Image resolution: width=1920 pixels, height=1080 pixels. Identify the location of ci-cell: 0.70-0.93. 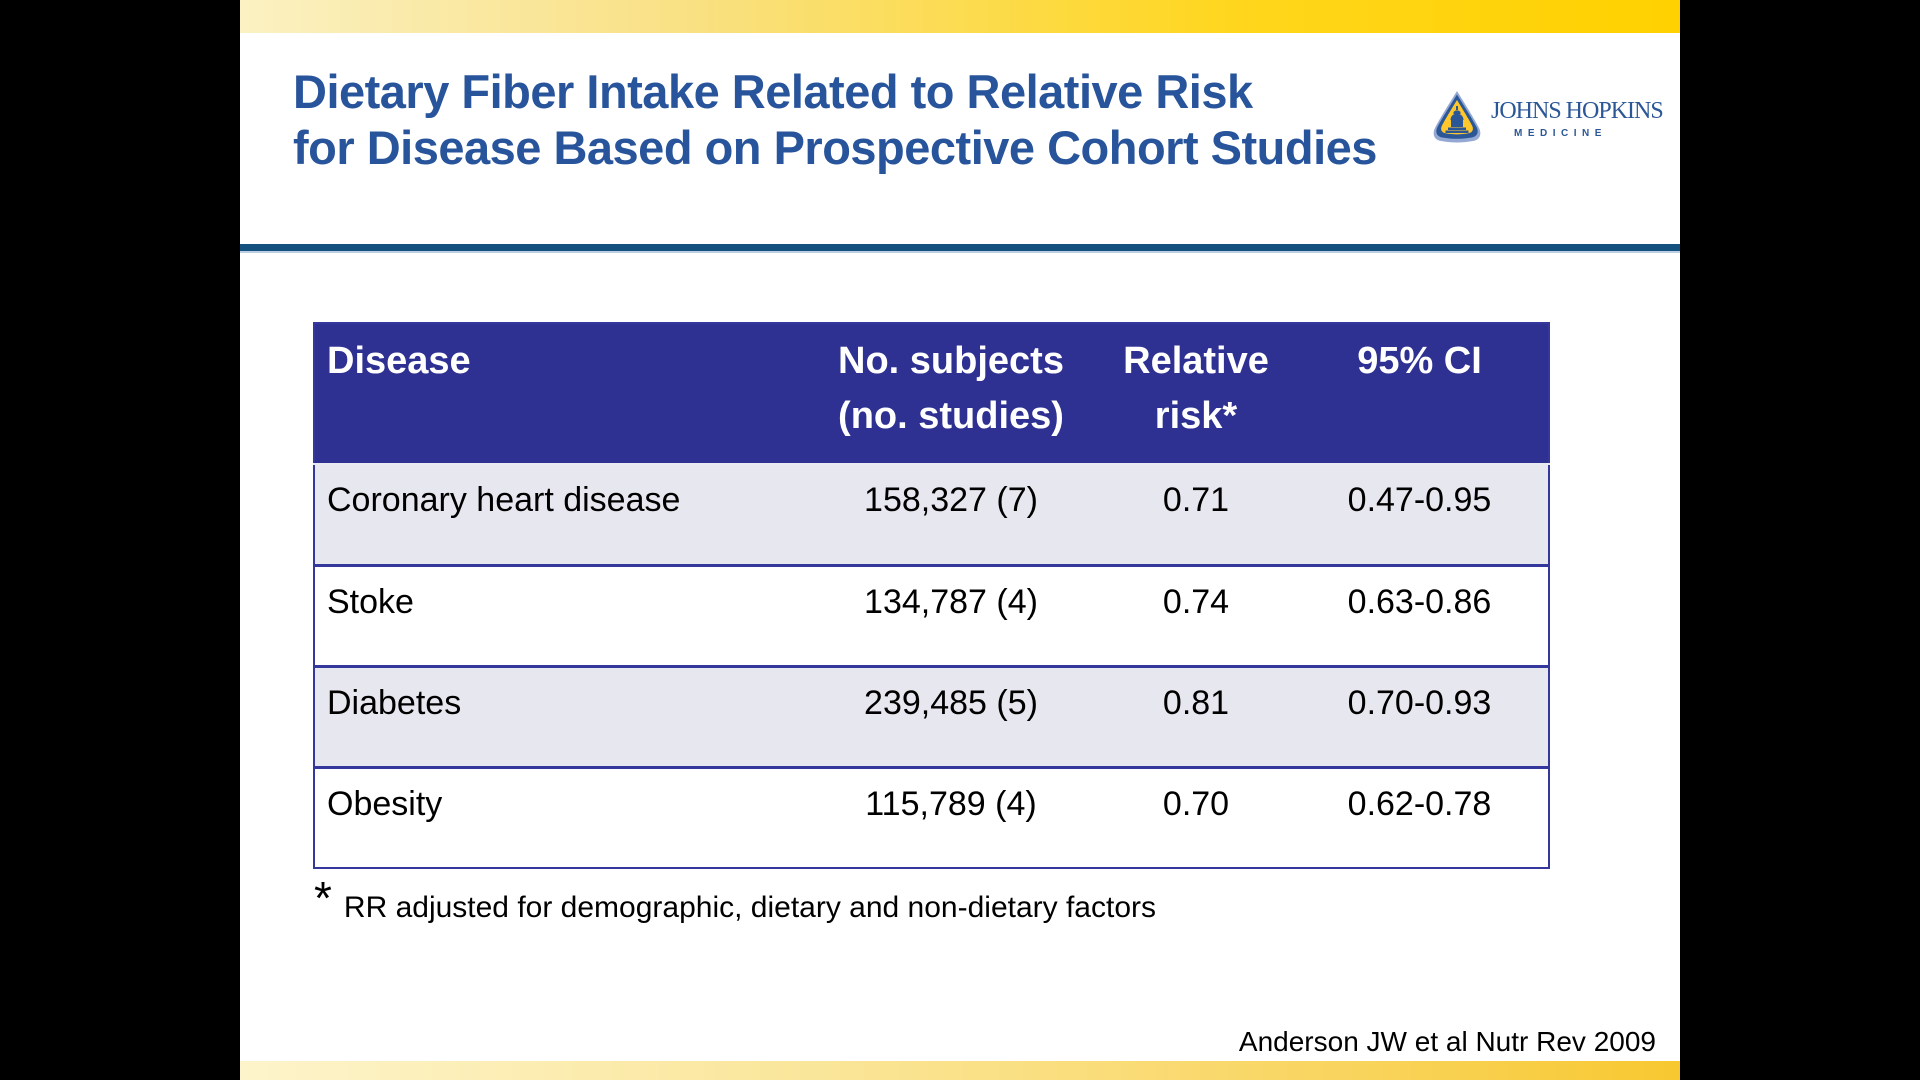
(1420, 715).